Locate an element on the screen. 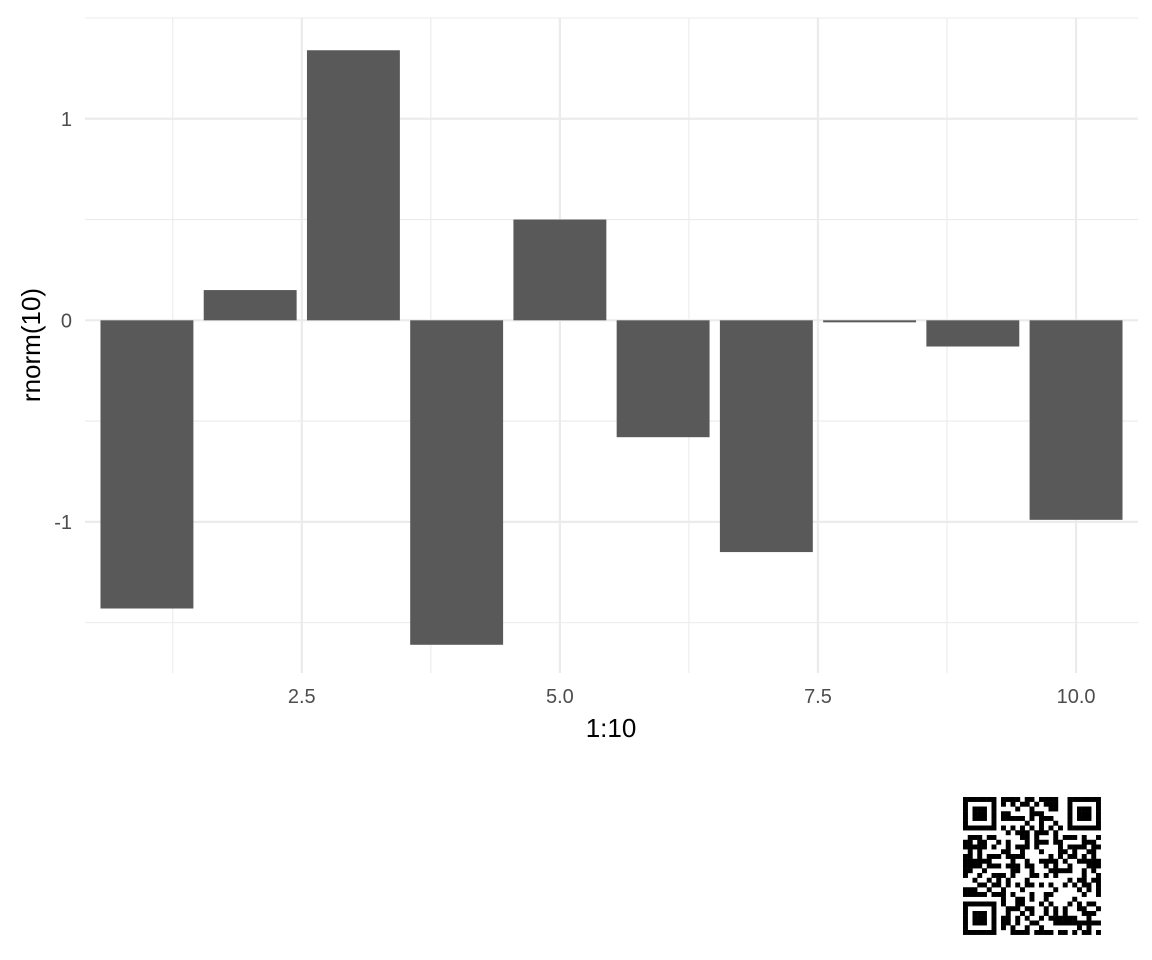  x-axis-title: 1:10 is located at coordinates (611, 728).